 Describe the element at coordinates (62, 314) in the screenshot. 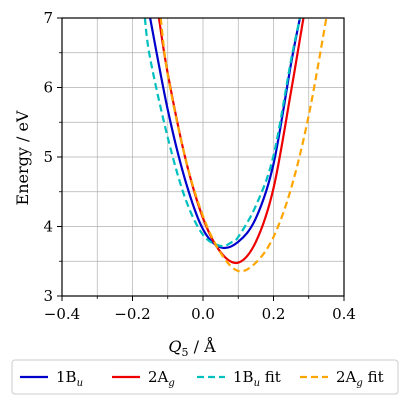

I see `x-tick-label: −0.4` at that location.